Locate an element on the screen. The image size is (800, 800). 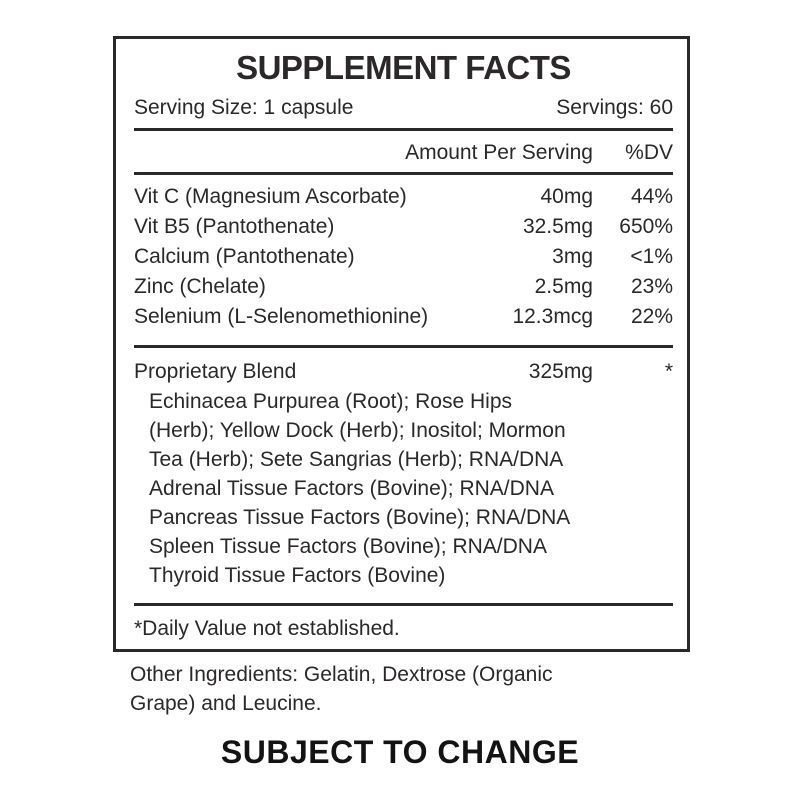
table-row: Vit C (Magnesium Ascorbate) 40mg 44% is located at coordinates (403, 197).